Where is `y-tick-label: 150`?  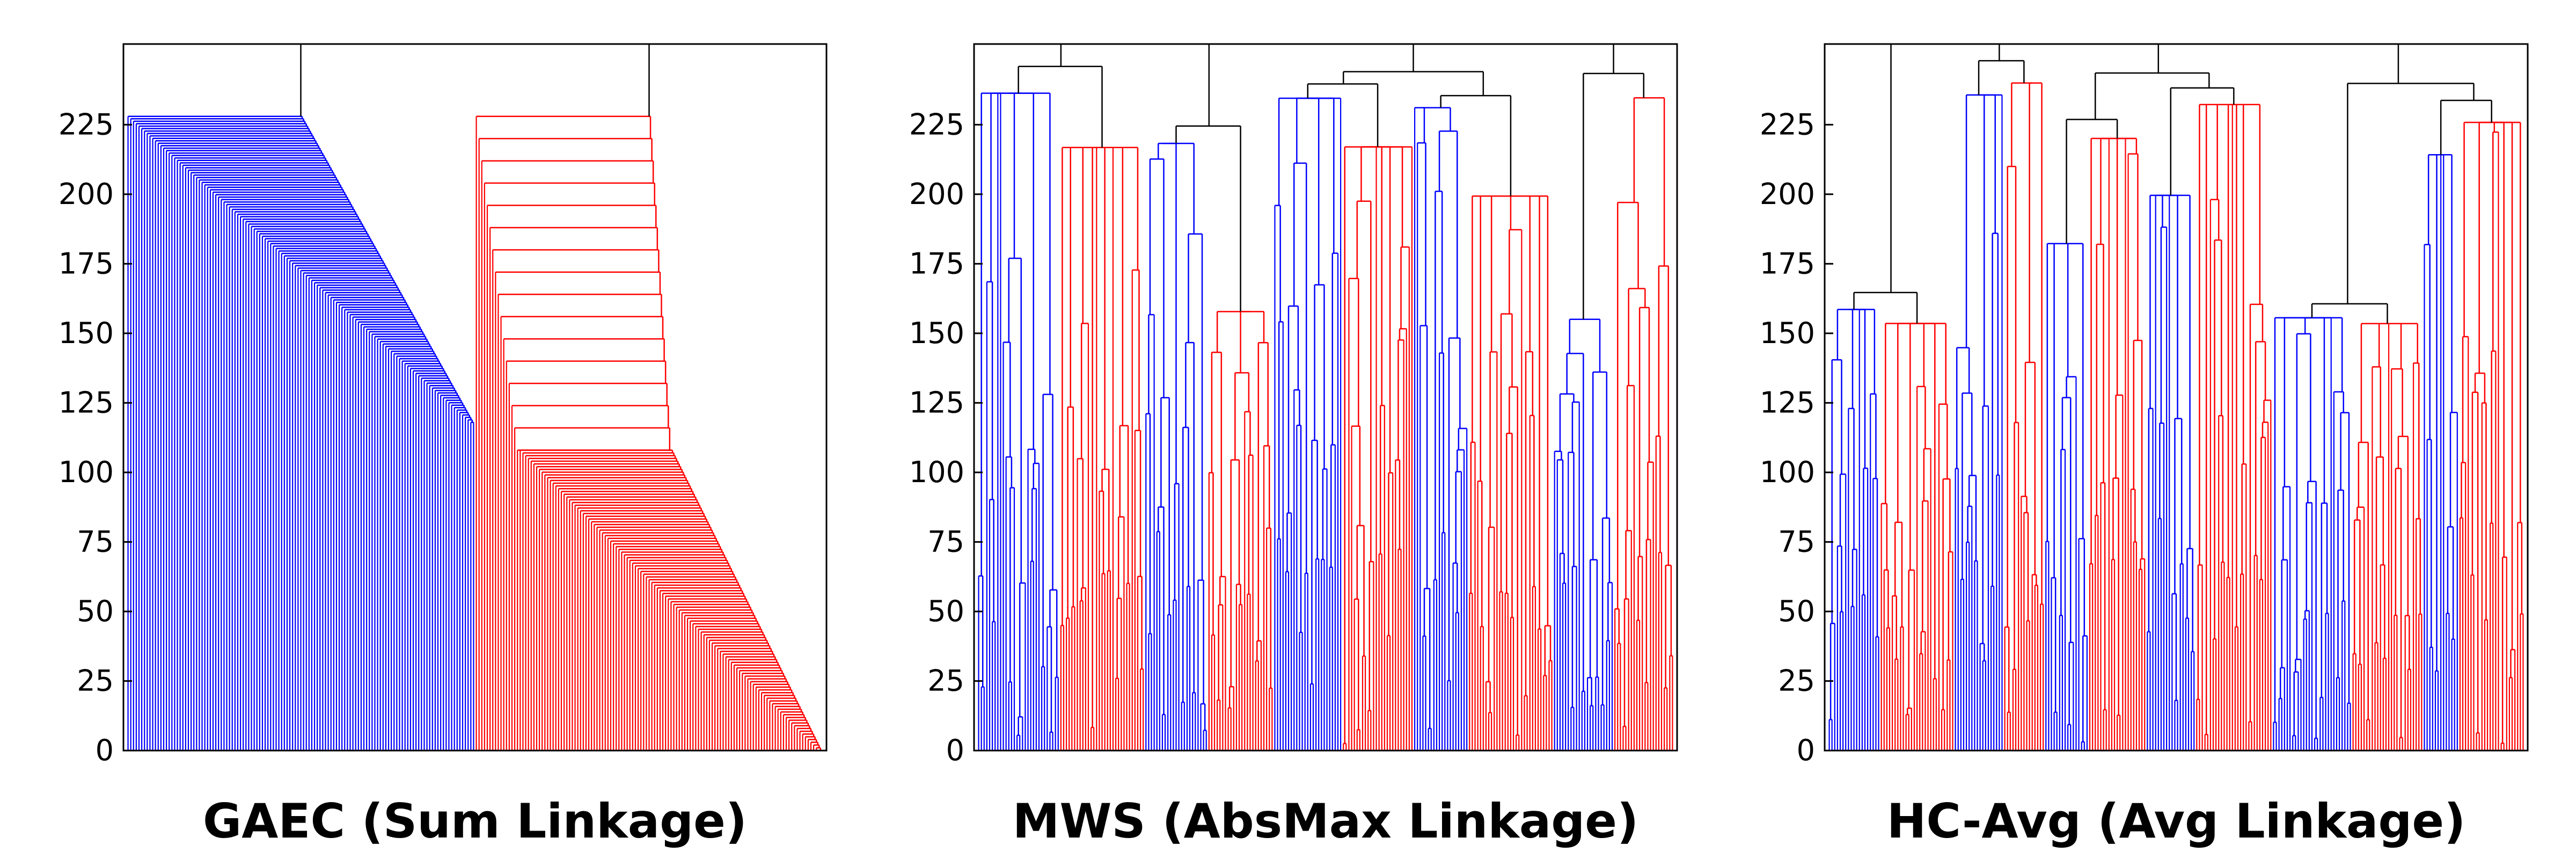 y-tick-label: 150 is located at coordinates (936, 333).